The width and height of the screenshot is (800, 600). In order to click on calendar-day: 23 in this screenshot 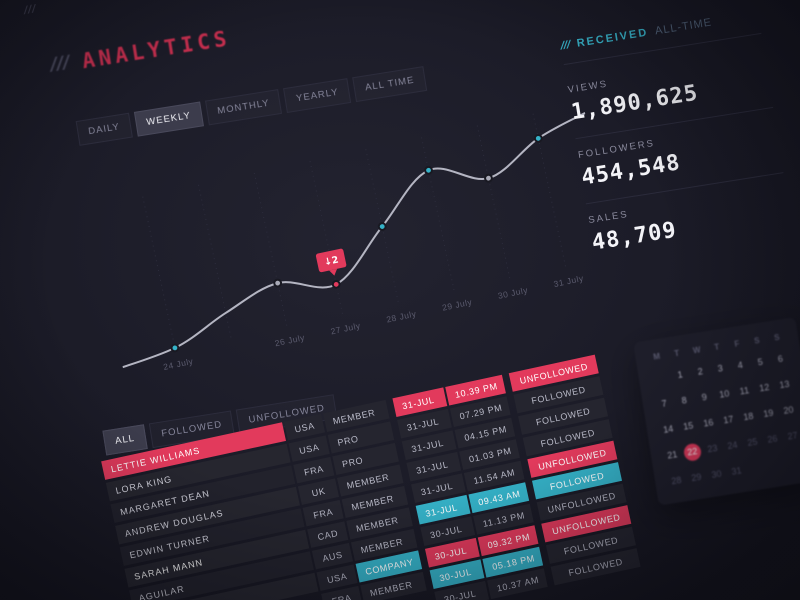, I will do `click(712, 448)`.